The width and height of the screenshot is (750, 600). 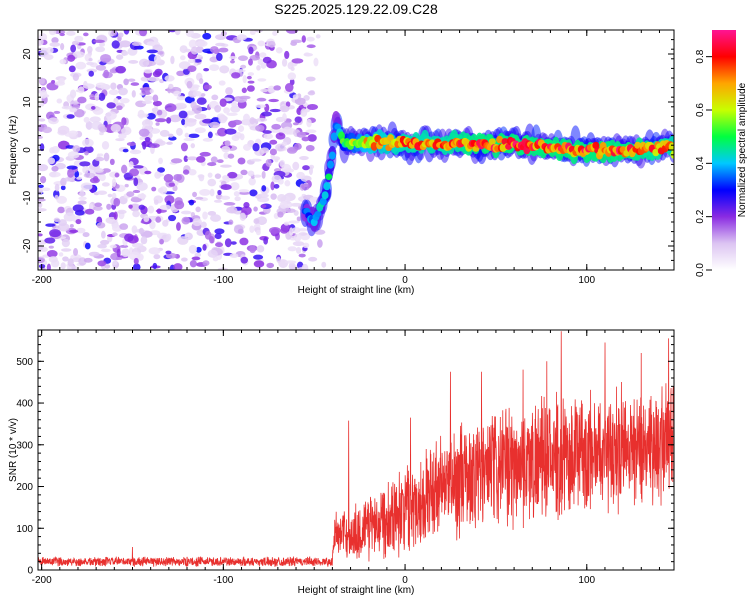 What do you see at coordinates (24, 404) in the screenshot?
I see `snr-y-tick-label: 400` at bounding box center [24, 404].